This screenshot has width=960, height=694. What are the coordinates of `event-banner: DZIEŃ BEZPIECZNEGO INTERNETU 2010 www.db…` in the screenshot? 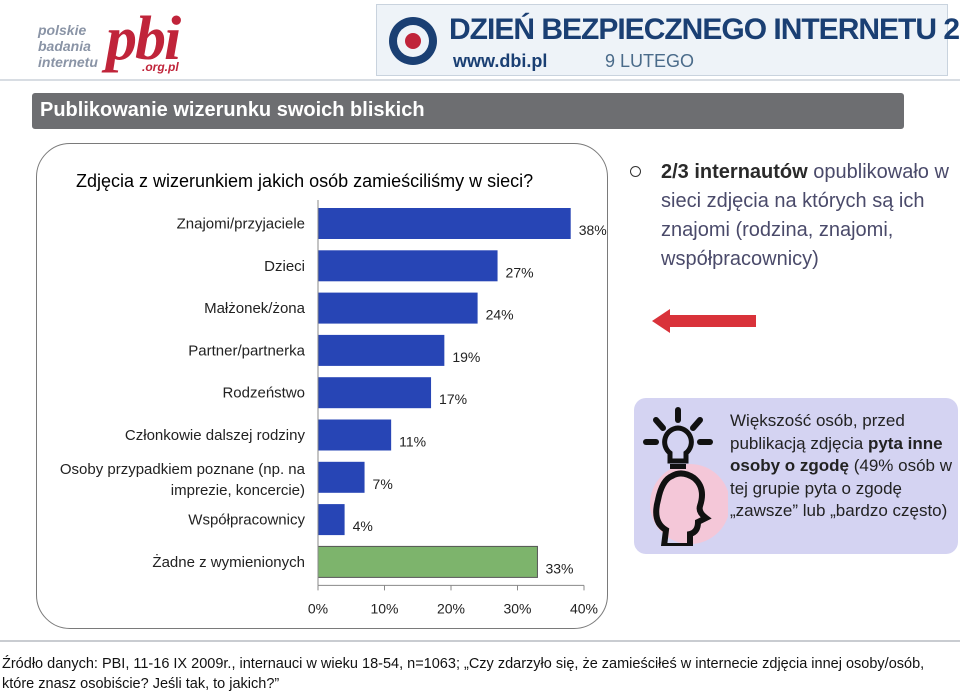 It's located at (668, 40).